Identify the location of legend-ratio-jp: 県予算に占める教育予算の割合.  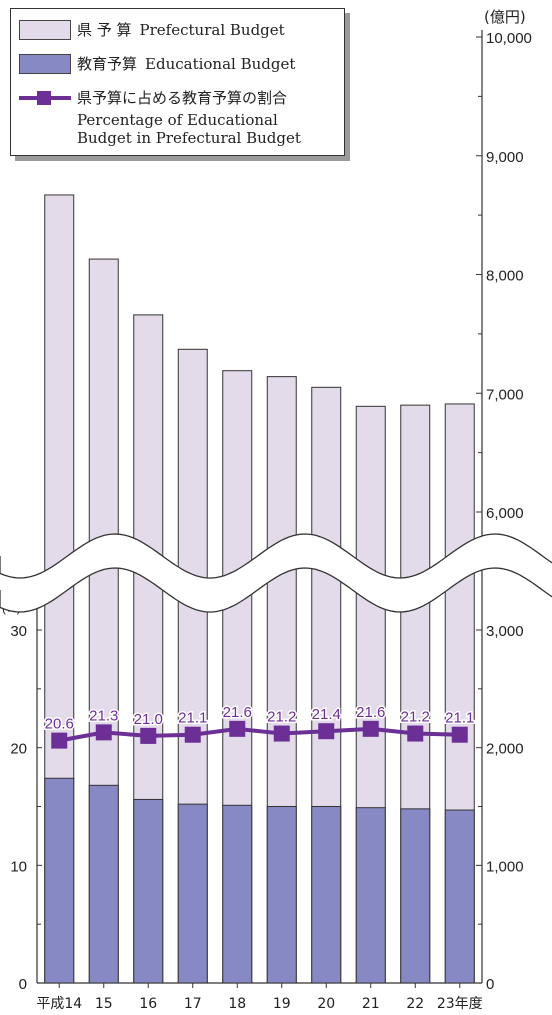
(182, 98).